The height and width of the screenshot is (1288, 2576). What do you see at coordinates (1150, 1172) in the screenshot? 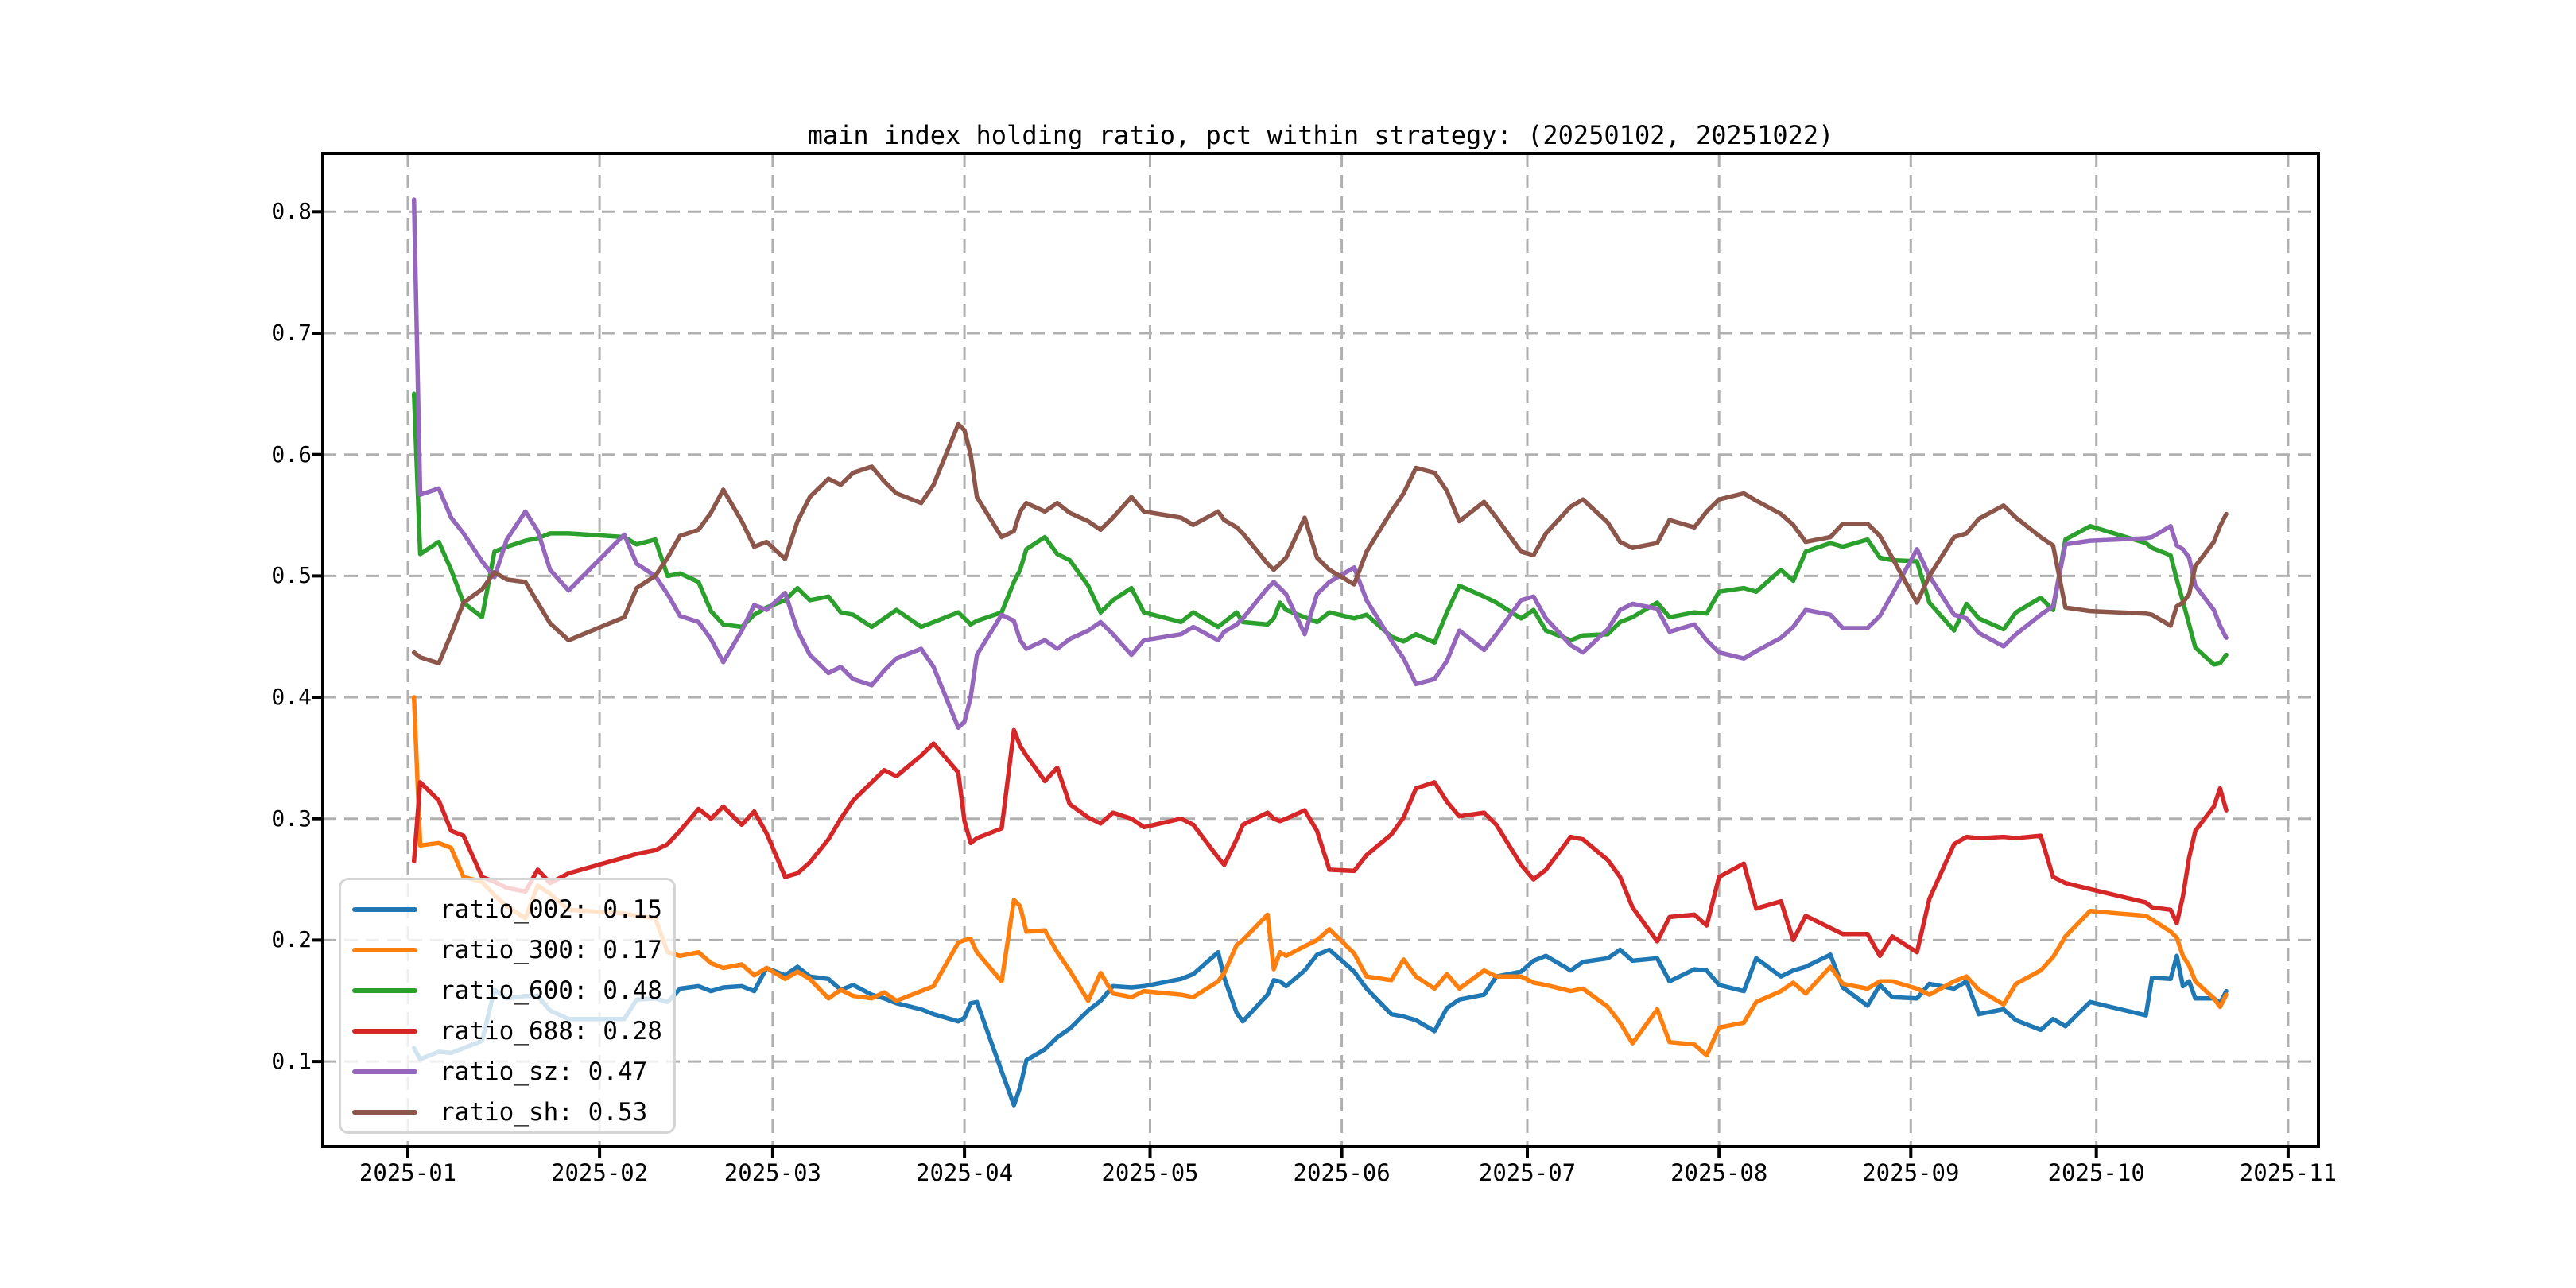
I see `x-tick-label: 2025-05` at bounding box center [1150, 1172].